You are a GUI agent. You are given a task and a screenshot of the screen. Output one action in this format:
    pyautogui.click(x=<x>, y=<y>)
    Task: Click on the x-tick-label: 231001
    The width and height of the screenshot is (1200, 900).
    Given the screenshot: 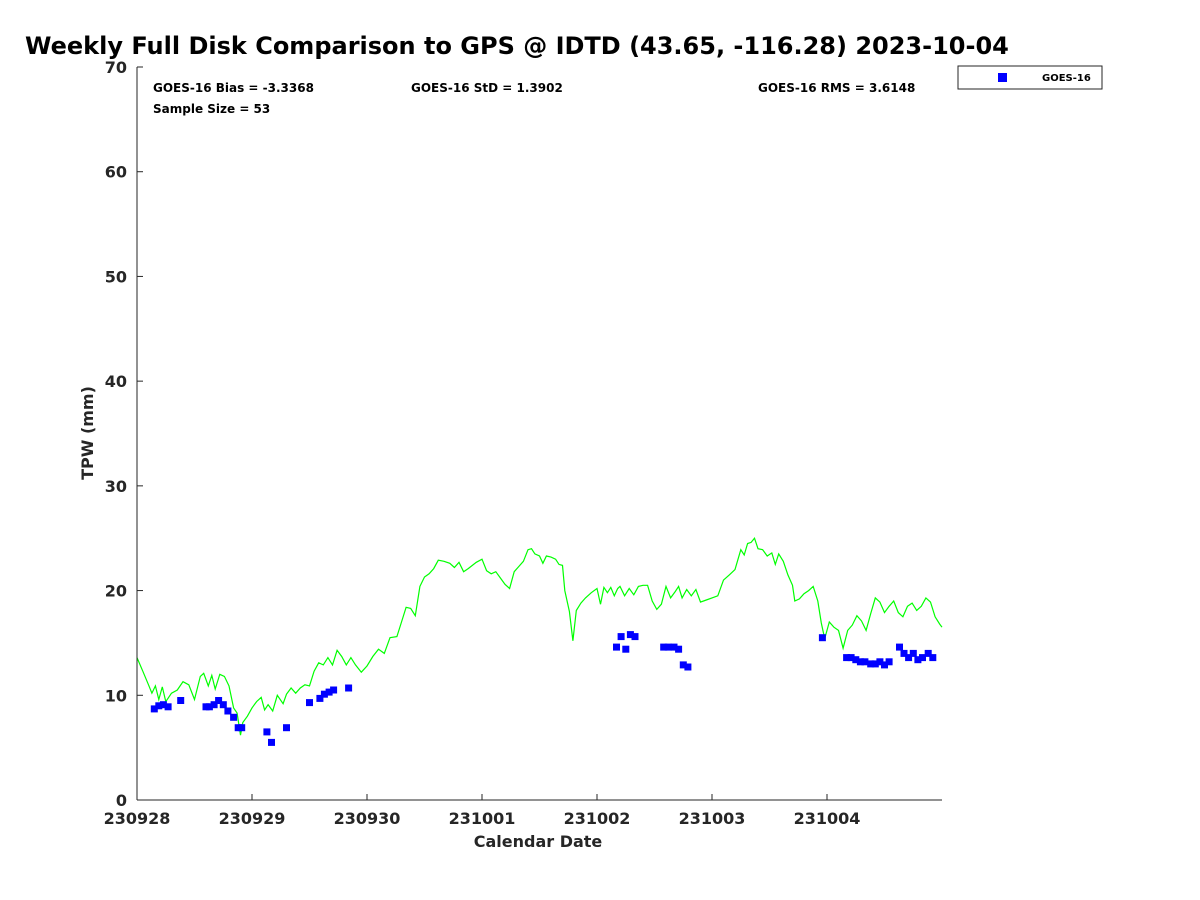 What is the action you would take?
    pyautogui.click(x=482, y=818)
    